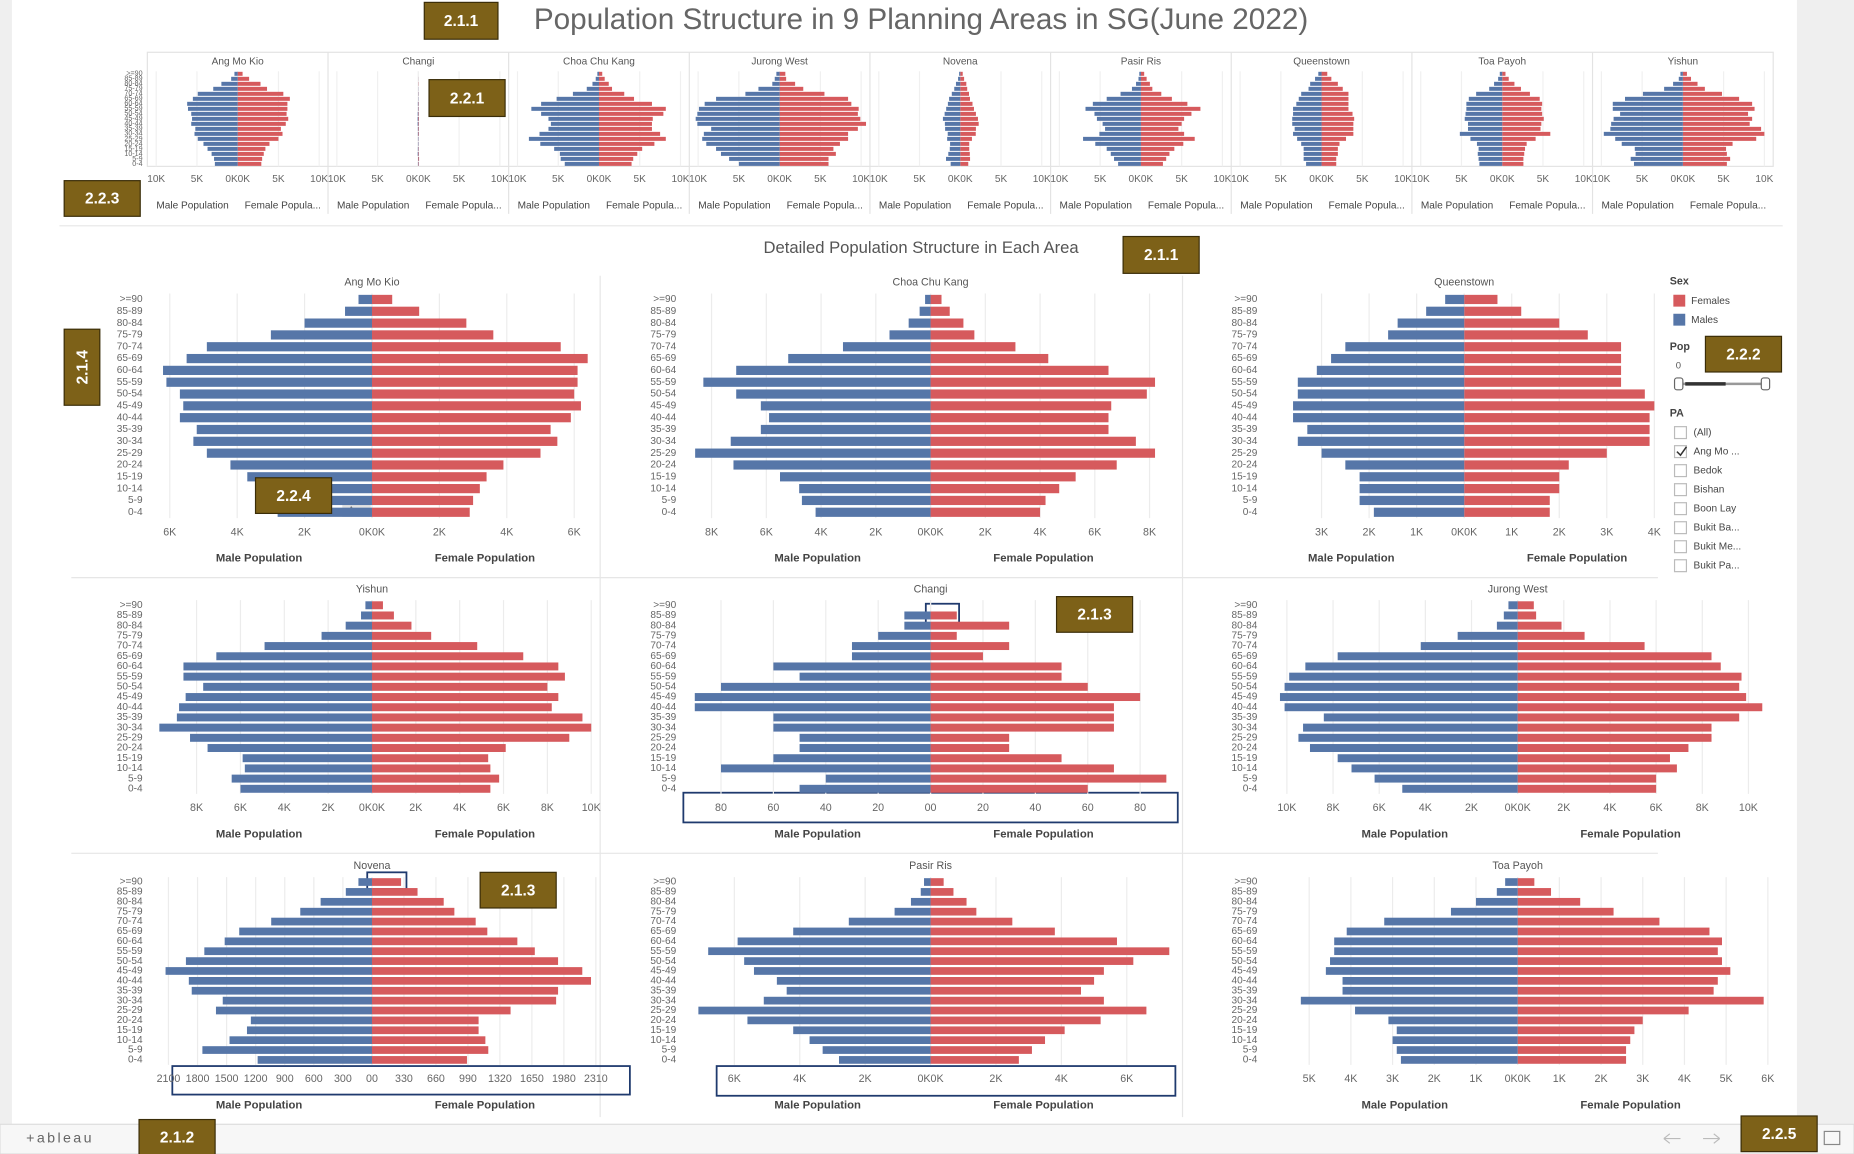  Describe the element at coordinates (485, 559) in the screenshot. I see `x-axis-label: Female Population` at that location.